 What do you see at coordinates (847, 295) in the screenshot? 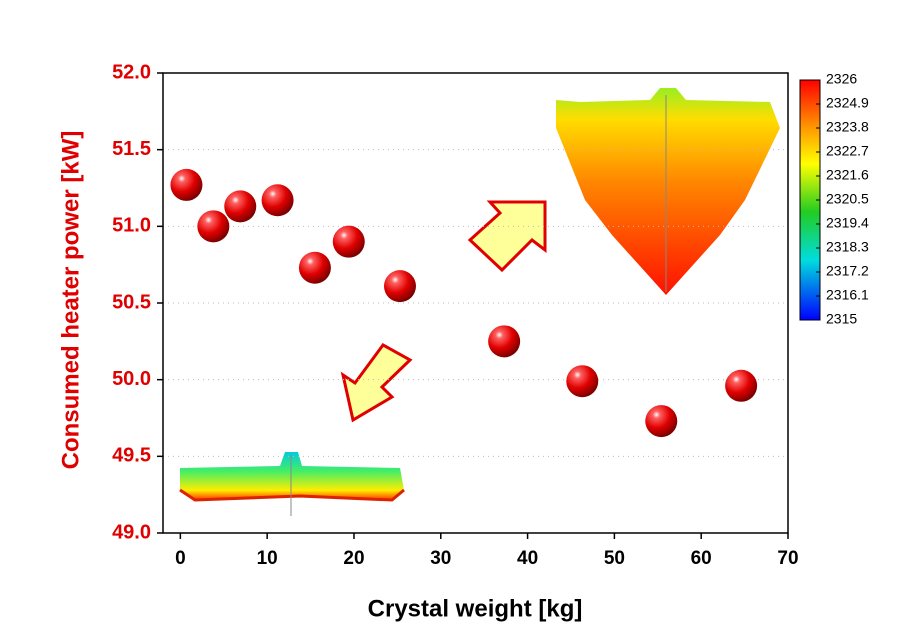
I see `colorbar-tick-label: 2316.1` at bounding box center [847, 295].